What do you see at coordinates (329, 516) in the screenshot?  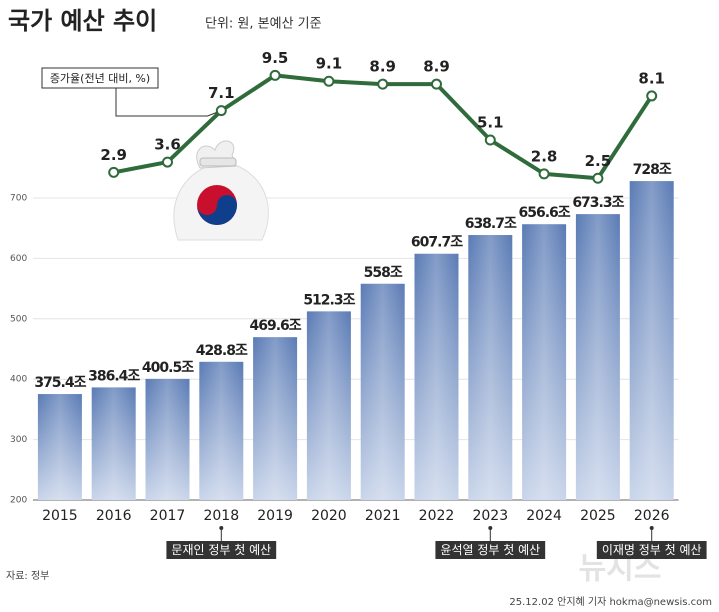 I see `x-tick-label: 2020` at bounding box center [329, 516].